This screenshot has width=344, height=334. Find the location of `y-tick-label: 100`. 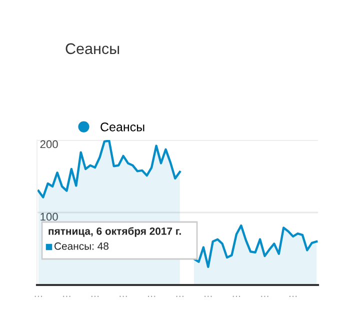

y-tick-label: 100 is located at coordinates (49, 216).